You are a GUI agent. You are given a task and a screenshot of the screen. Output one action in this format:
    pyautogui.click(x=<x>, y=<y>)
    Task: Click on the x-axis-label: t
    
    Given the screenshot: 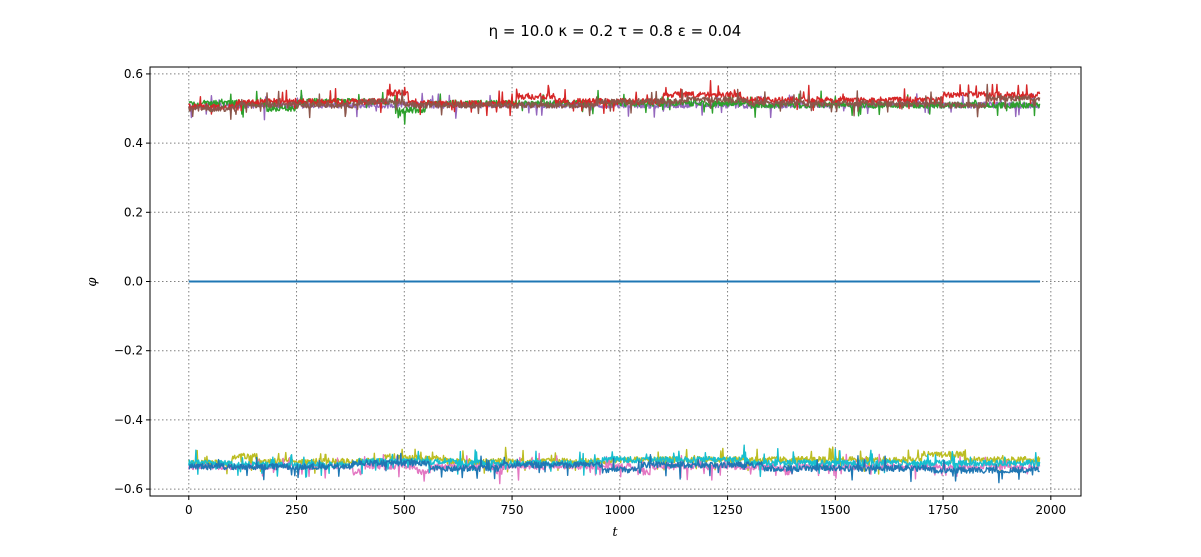 What is the action you would take?
    pyautogui.click(x=615, y=532)
    